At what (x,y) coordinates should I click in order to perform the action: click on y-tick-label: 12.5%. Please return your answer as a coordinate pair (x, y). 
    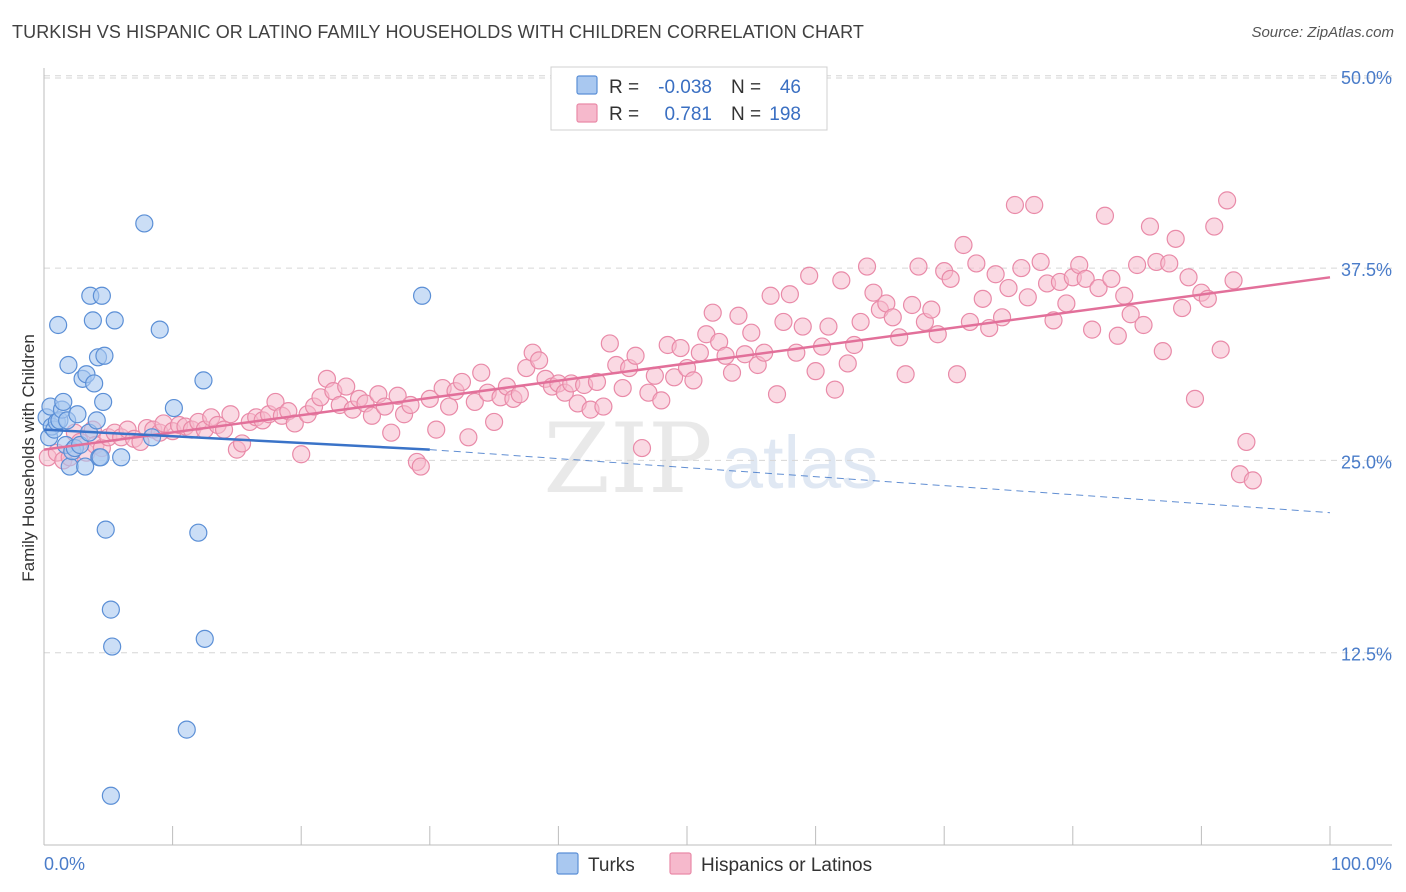
    Looking at the image, I should click on (1366, 655).